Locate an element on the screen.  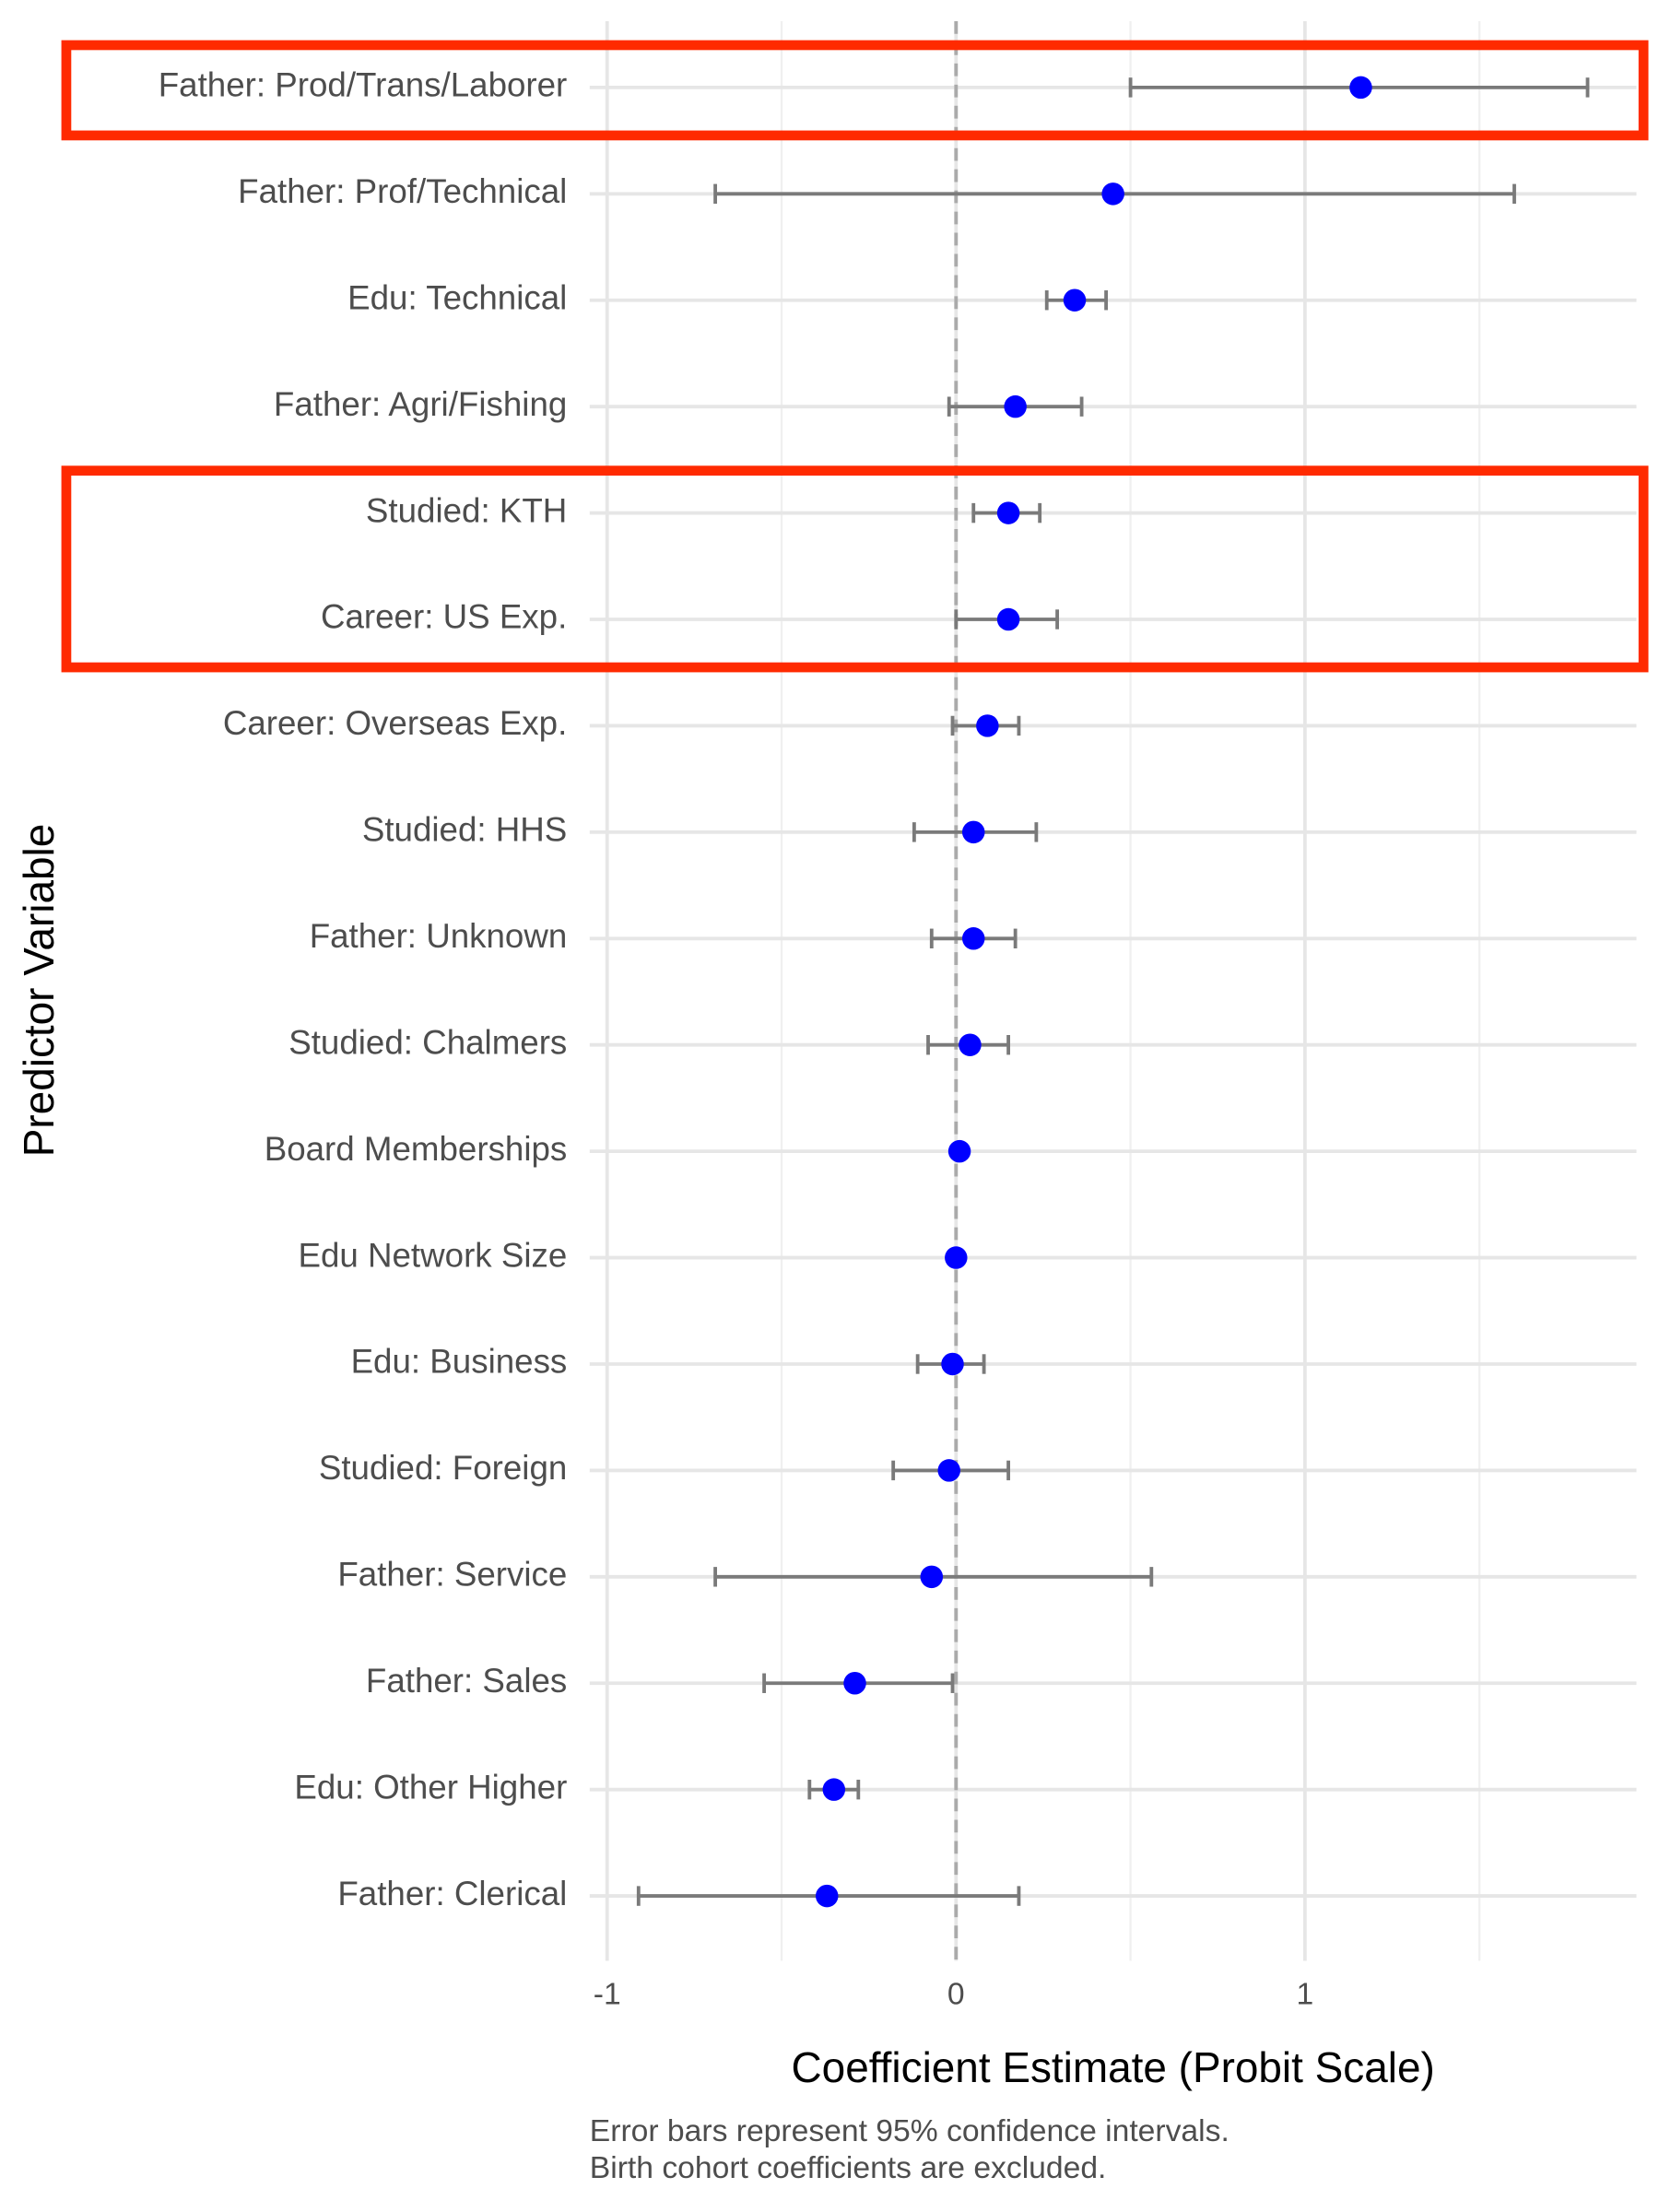
y-tick-label: Father: Clerical is located at coordinates (452, 1893).